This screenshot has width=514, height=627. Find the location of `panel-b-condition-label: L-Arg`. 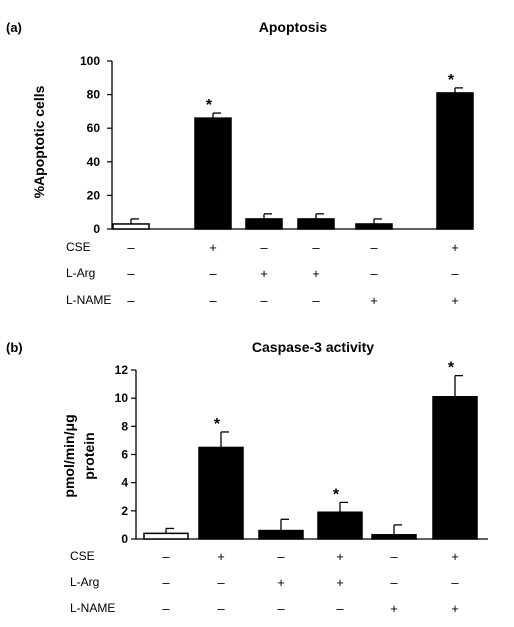

panel-b-condition-label: L-Arg is located at coordinates (84, 582).